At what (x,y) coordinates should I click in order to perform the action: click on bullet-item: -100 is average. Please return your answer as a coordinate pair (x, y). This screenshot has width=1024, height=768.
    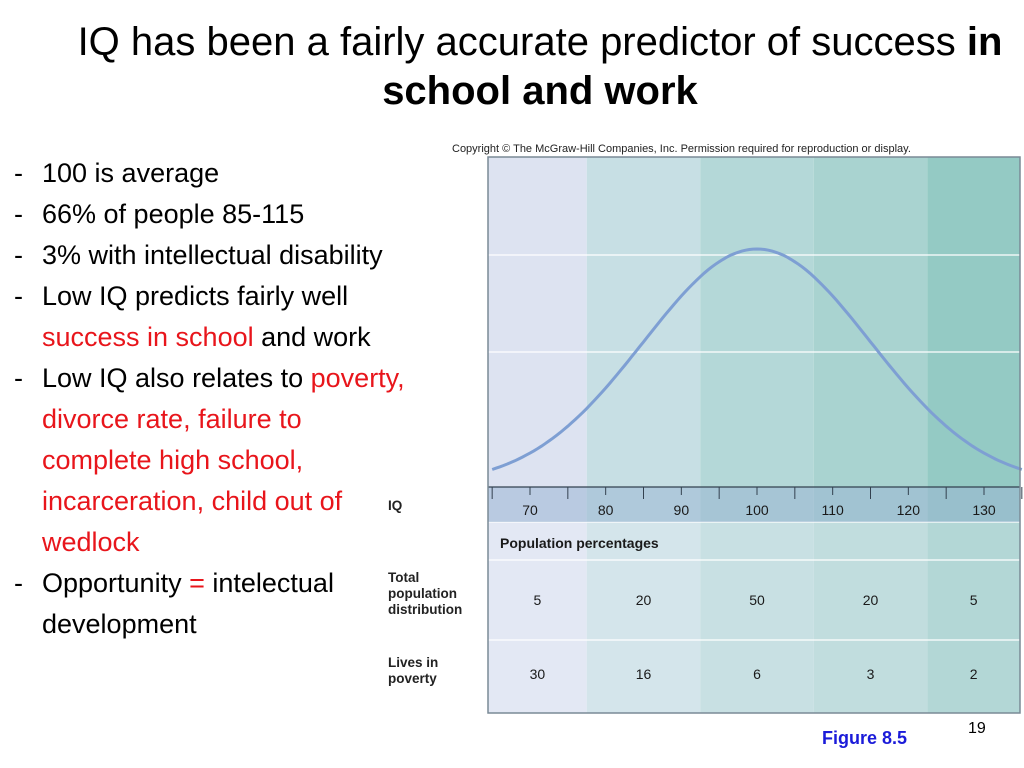
    Looking at the image, I should click on (214, 173).